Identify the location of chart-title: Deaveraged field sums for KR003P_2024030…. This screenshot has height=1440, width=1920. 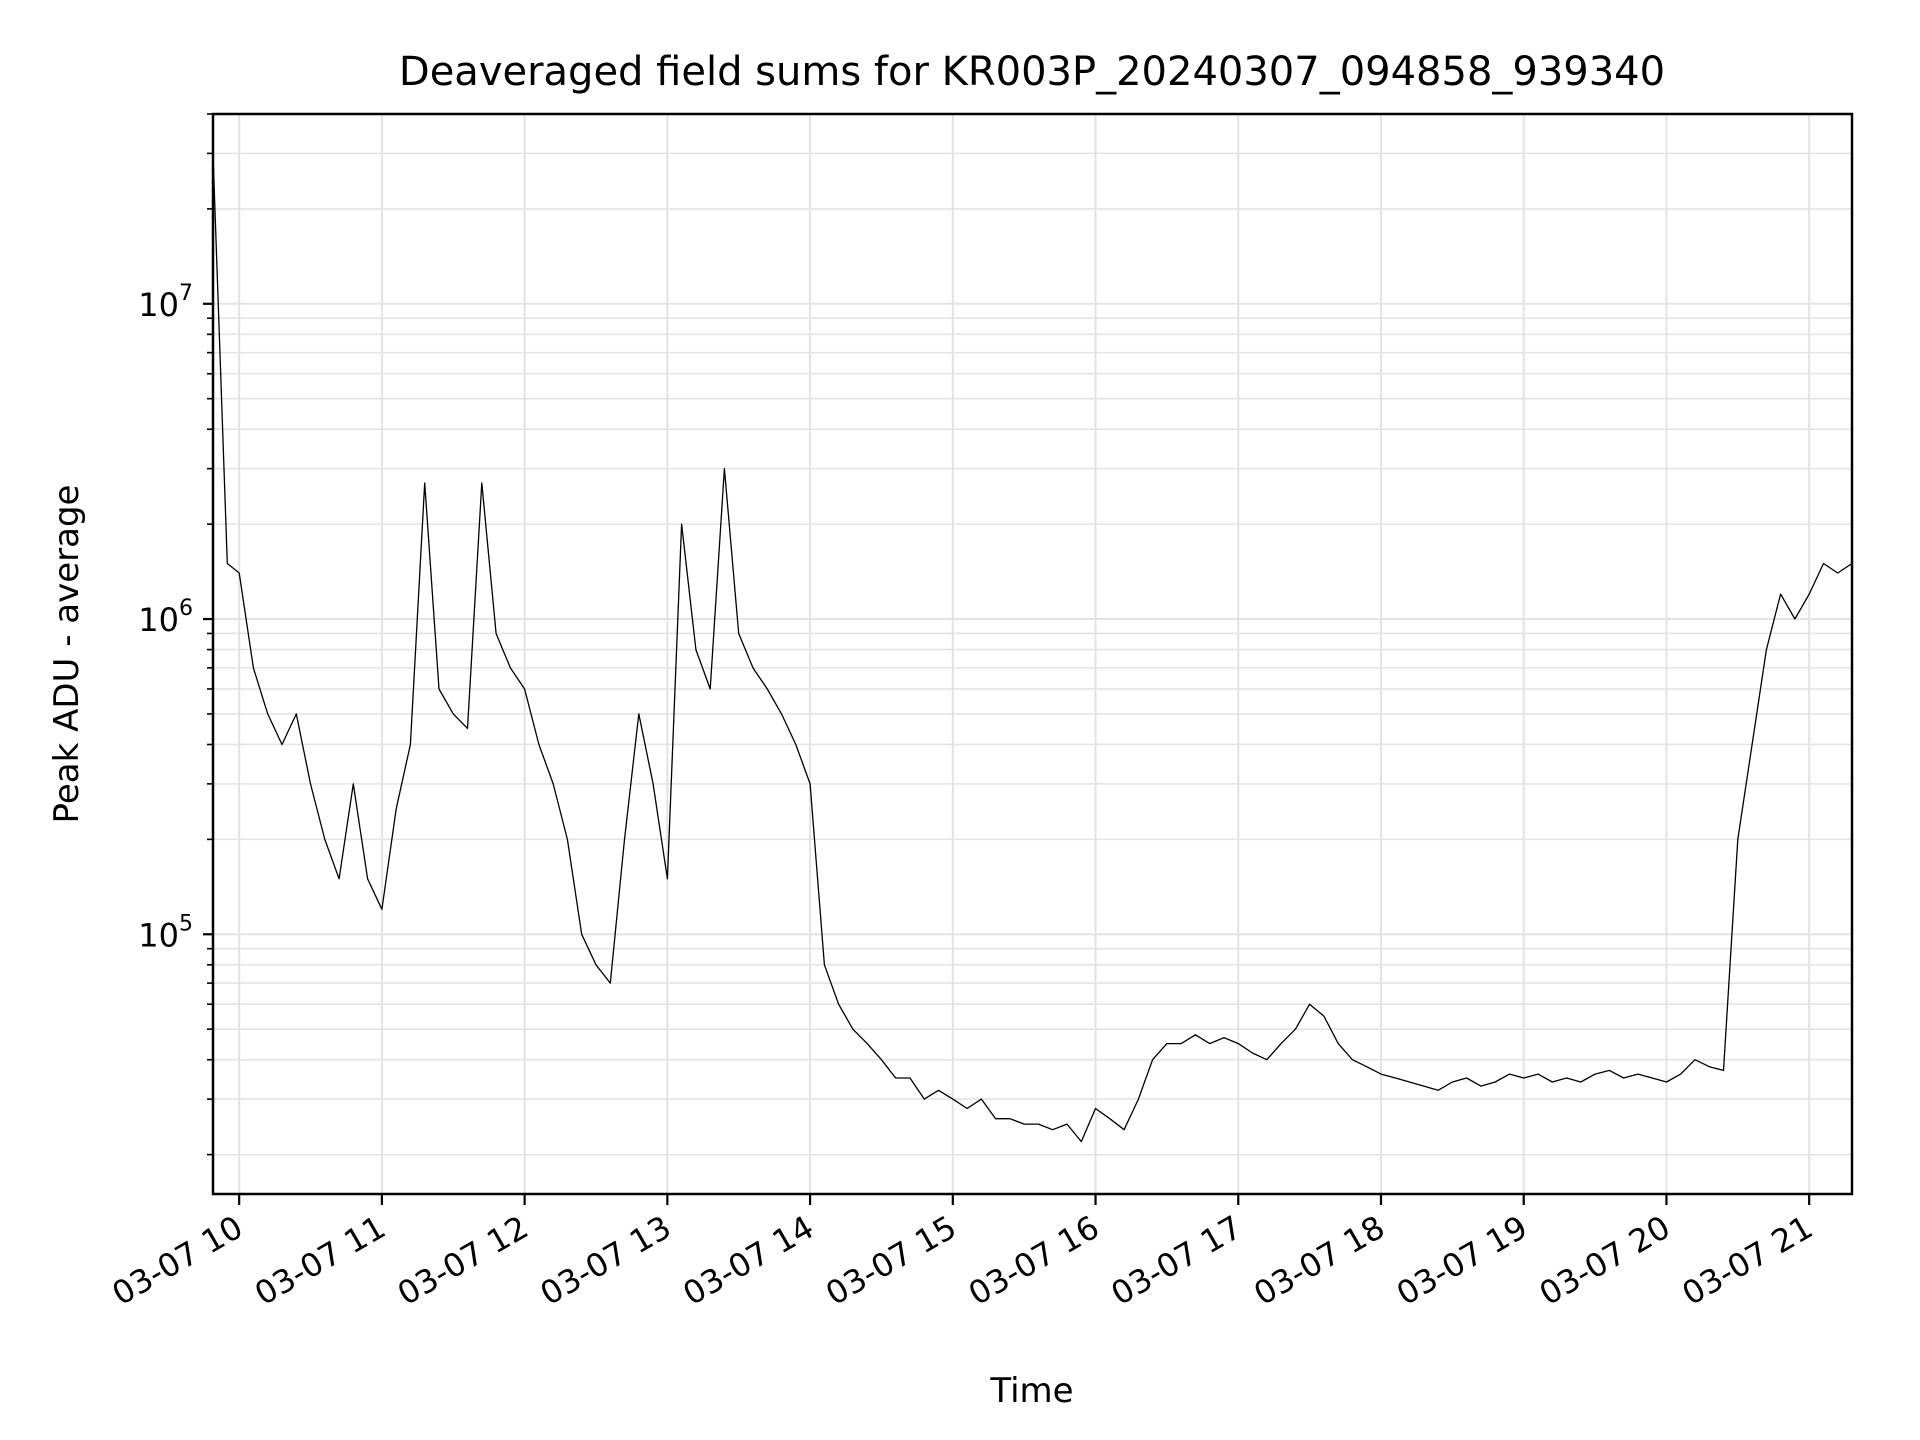
(1032, 72).